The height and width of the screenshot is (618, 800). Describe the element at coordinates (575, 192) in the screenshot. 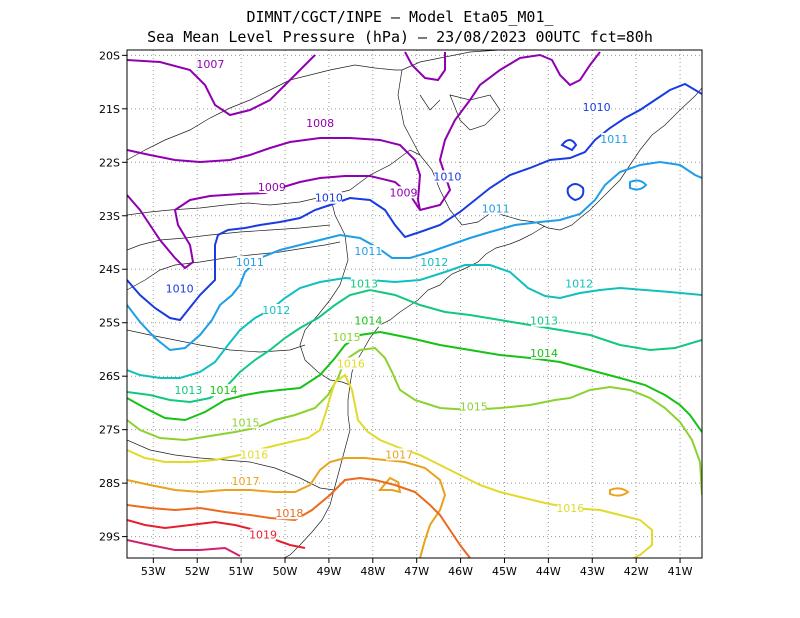

I see `contour-1010-loop1` at that location.